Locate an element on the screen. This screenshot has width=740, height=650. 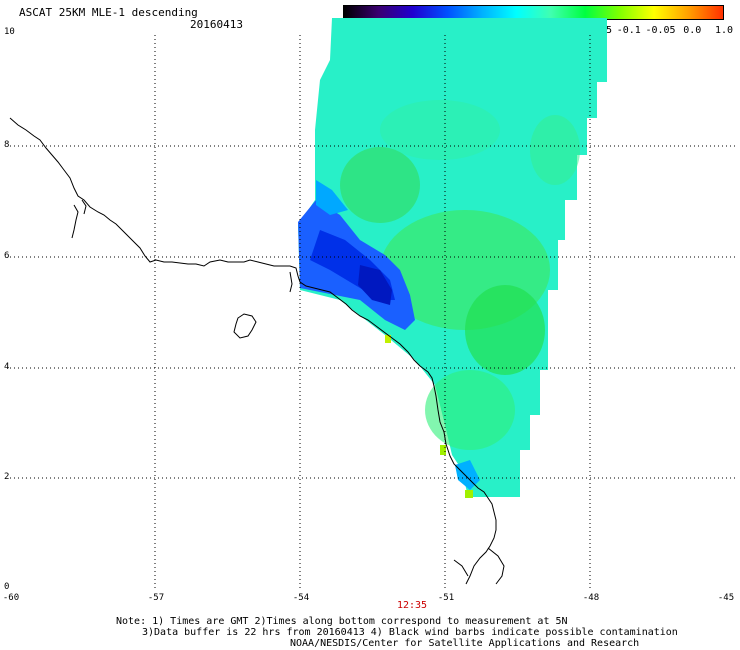
lon-label: -57 is located at coordinates (156, 598).